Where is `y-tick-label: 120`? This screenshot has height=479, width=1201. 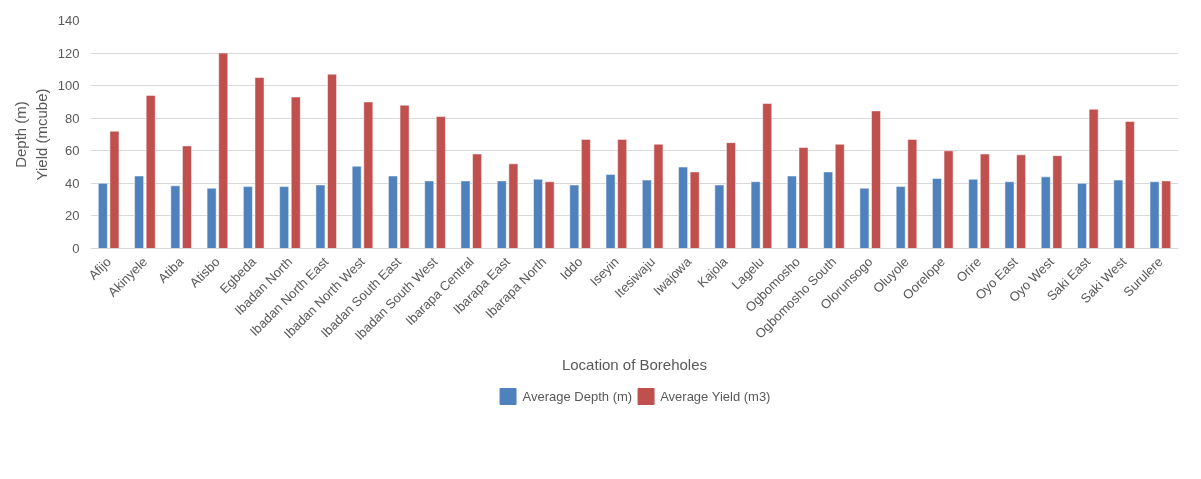
y-tick-label: 120 is located at coordinates (68, 53).